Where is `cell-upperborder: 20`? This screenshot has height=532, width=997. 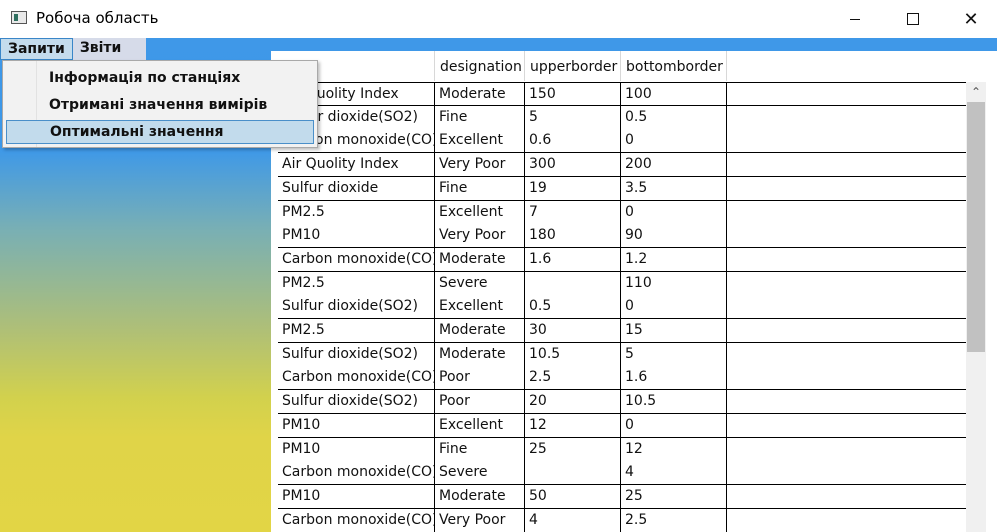
cell-upperborder: 20 is located at coordinates (573, 402).